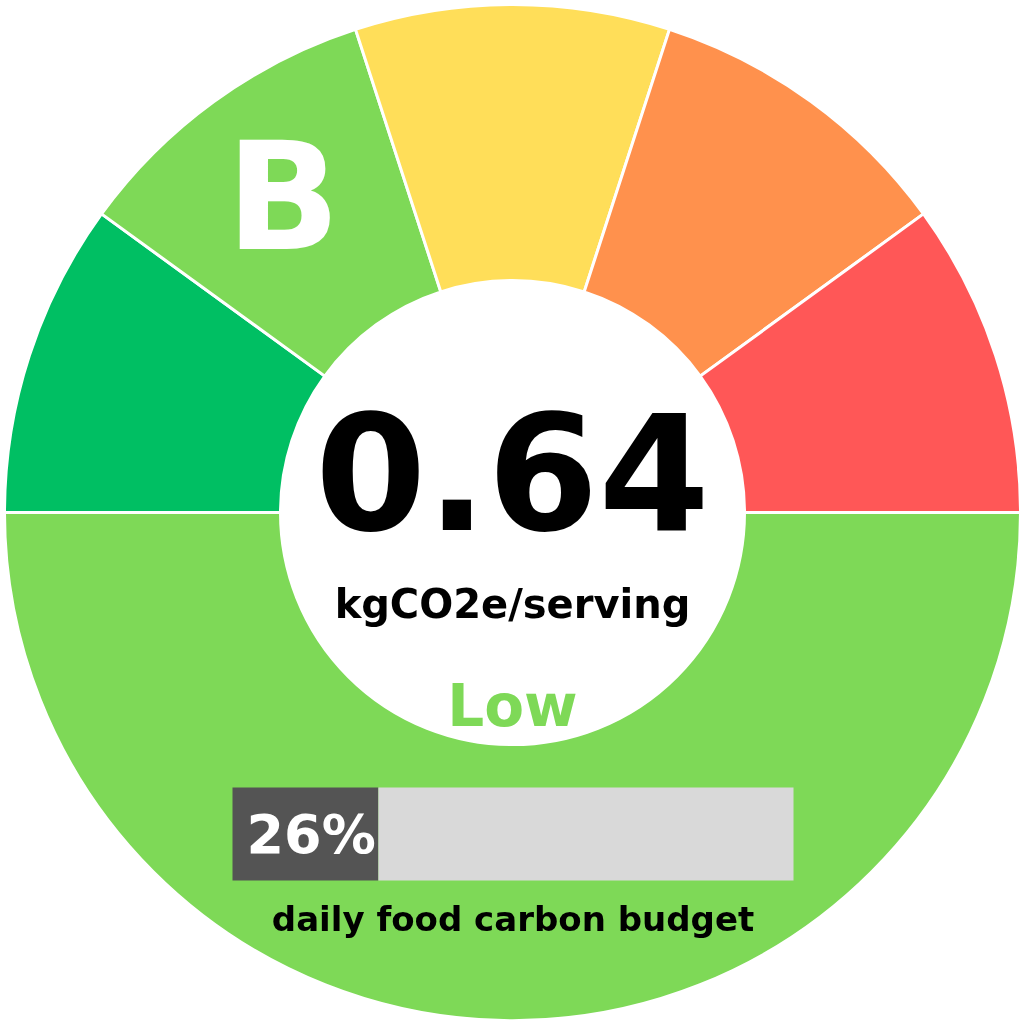 This screenshot has width=1024, height=1024. Describe the element at coordinates (311, 834) in the screenshot. I see `data-label: 26%` at that location.